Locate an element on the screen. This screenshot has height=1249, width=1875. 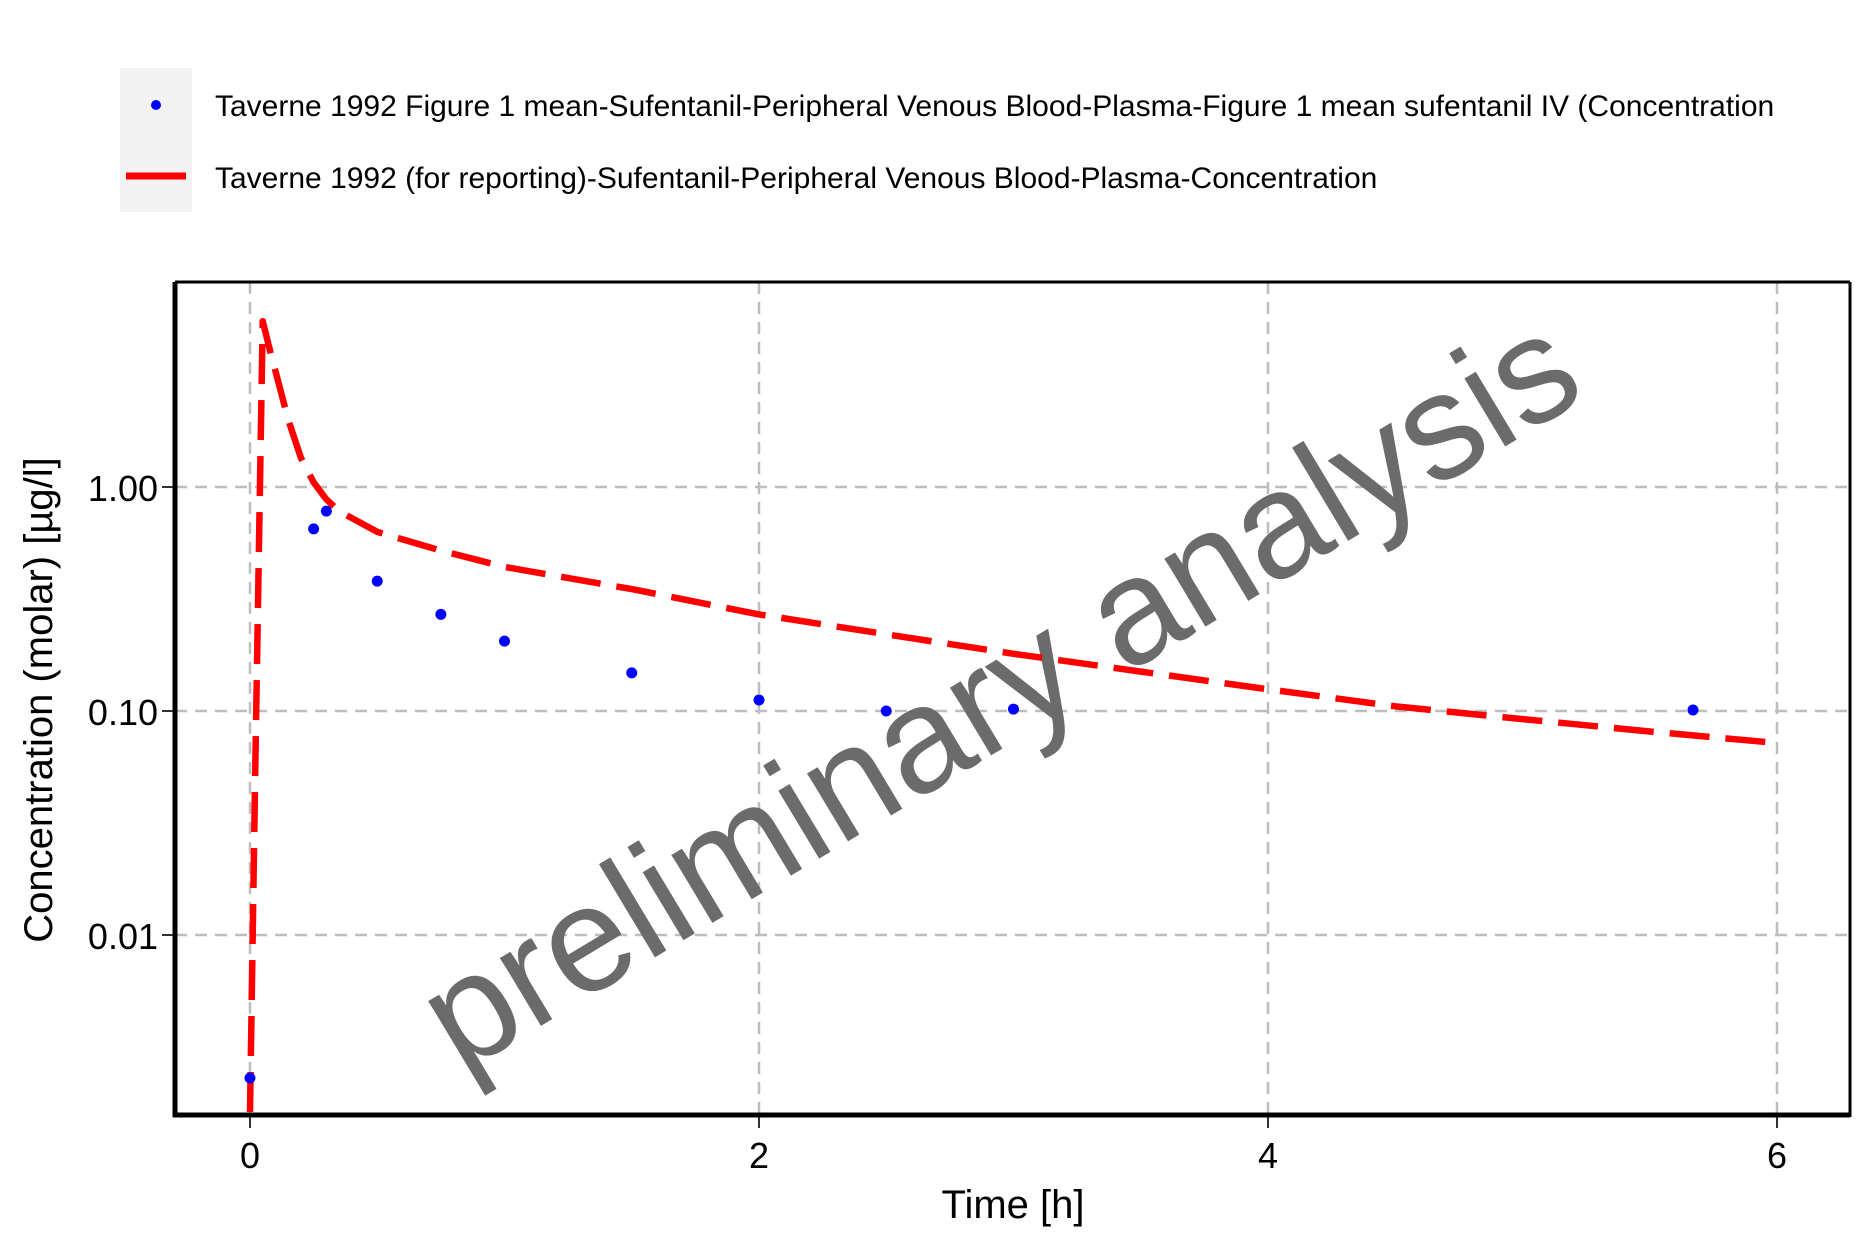
x-axis-title: Time [h] is located at coordinates (1013, 1205).